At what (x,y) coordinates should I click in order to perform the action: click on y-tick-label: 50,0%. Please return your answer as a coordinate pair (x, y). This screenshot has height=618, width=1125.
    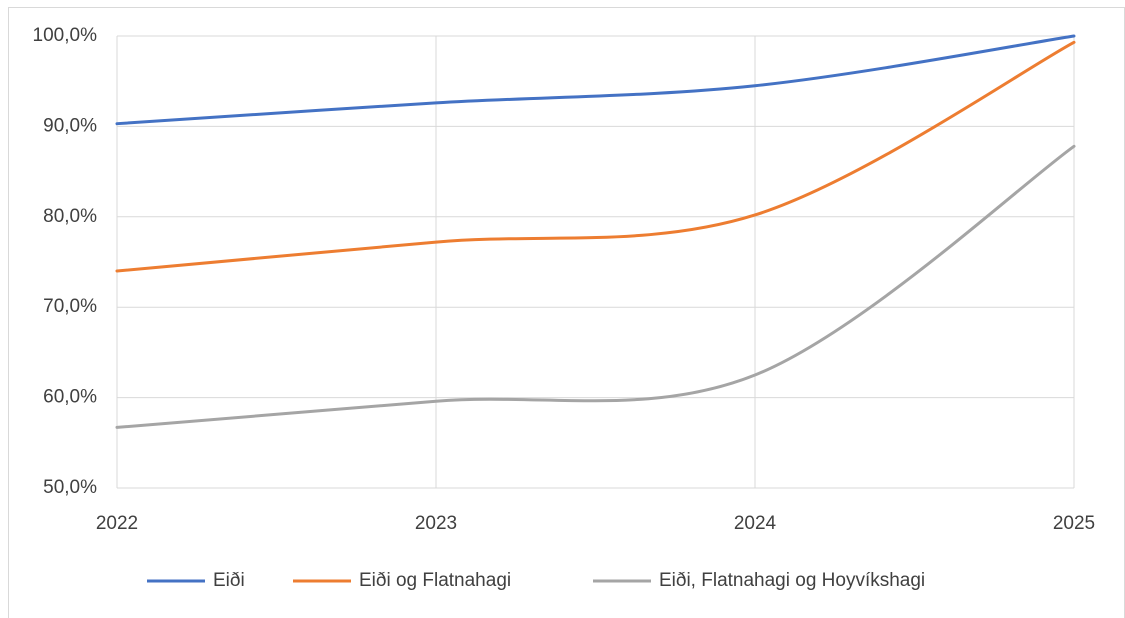
    Looking at the image, I should click on (70, 487).